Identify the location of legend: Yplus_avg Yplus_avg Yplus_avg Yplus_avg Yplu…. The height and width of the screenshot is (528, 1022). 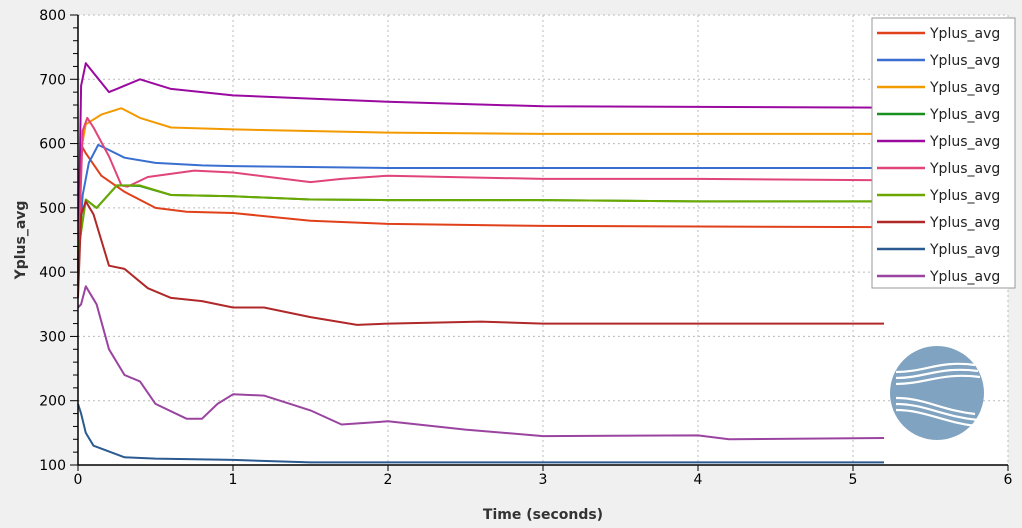
(943, 153).